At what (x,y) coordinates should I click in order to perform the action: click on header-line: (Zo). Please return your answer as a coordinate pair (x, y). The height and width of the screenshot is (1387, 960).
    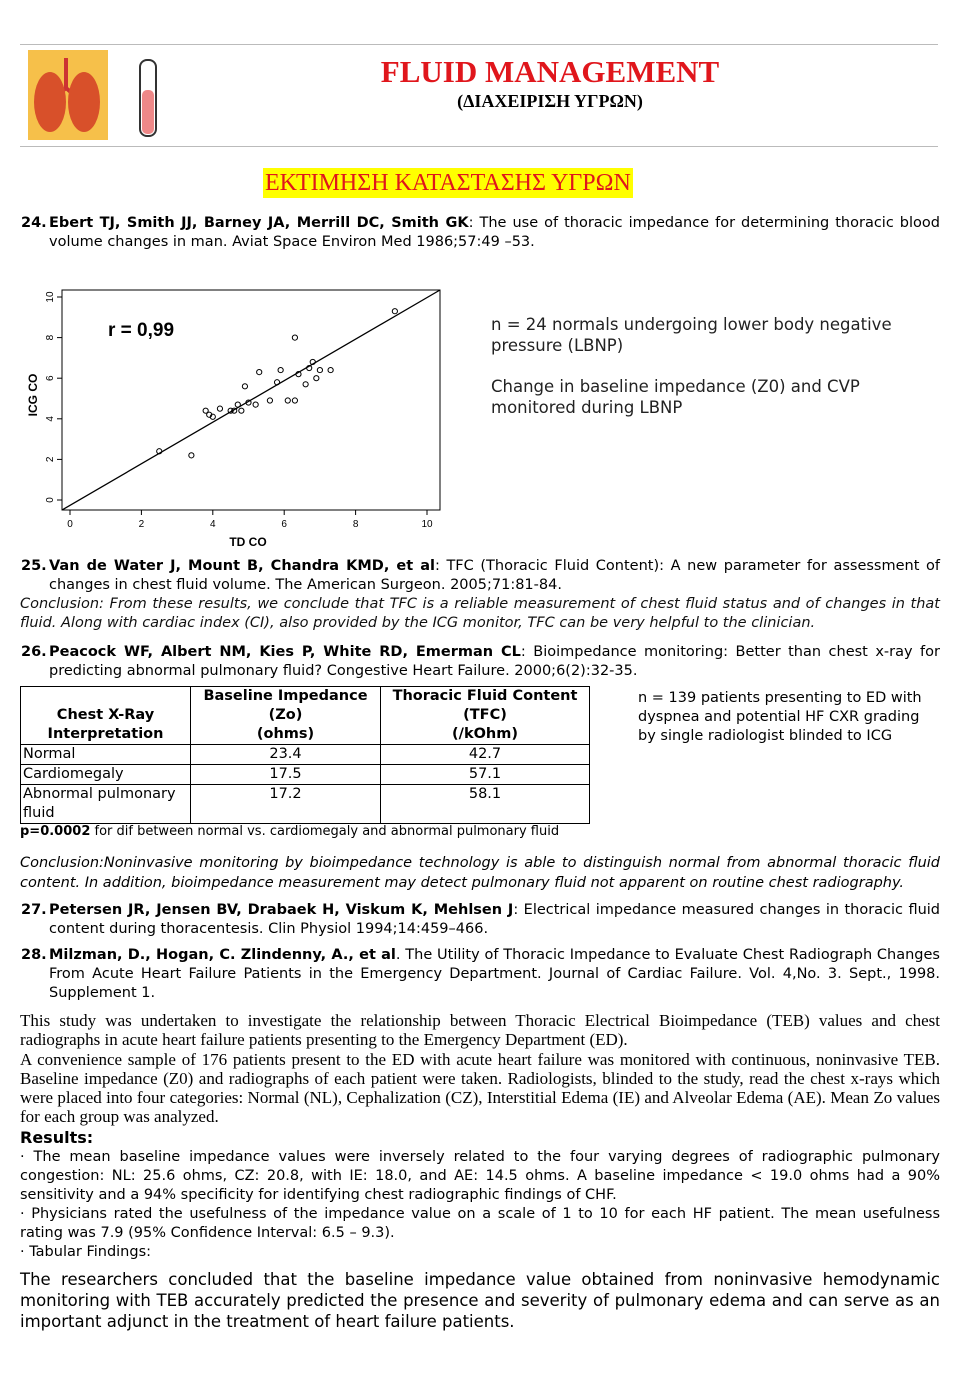
    Looking at the image, I should click on (285, 715).